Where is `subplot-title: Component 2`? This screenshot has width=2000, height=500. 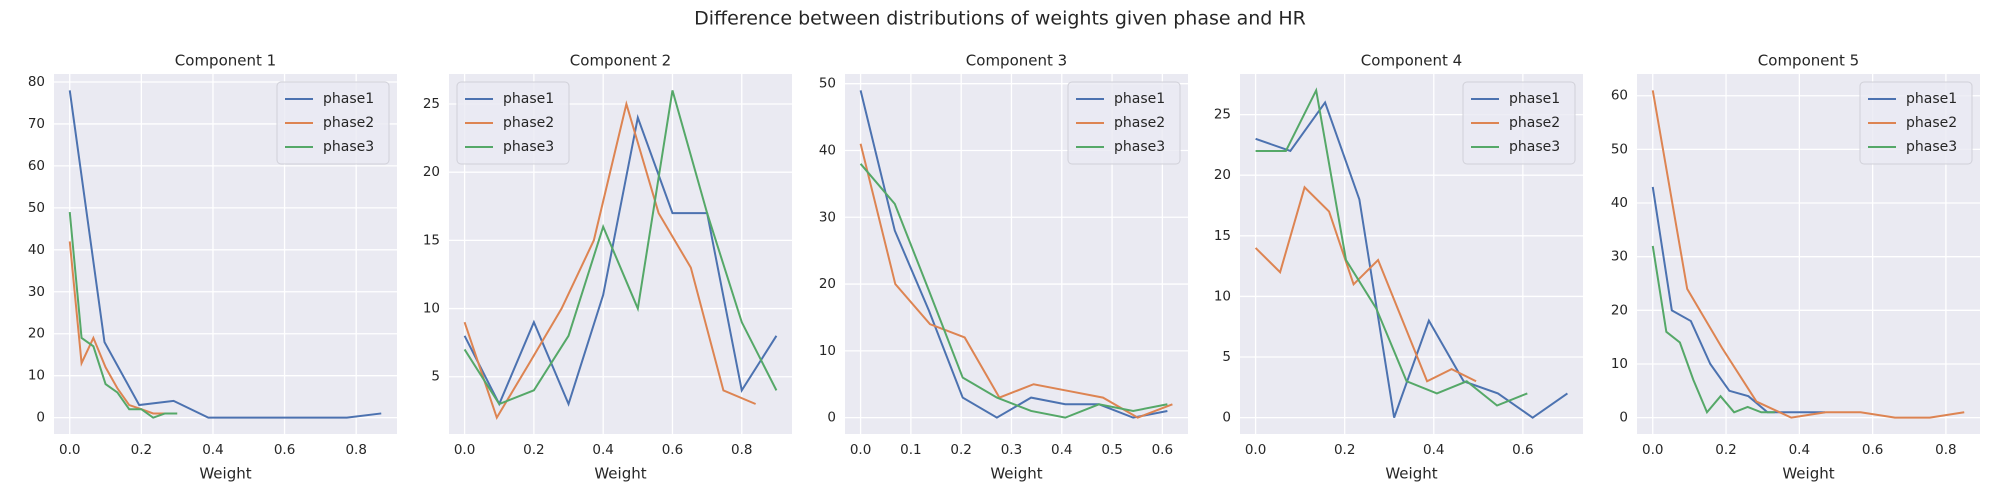
subplot-title: Component 2 is located at coordinates (620, 61).